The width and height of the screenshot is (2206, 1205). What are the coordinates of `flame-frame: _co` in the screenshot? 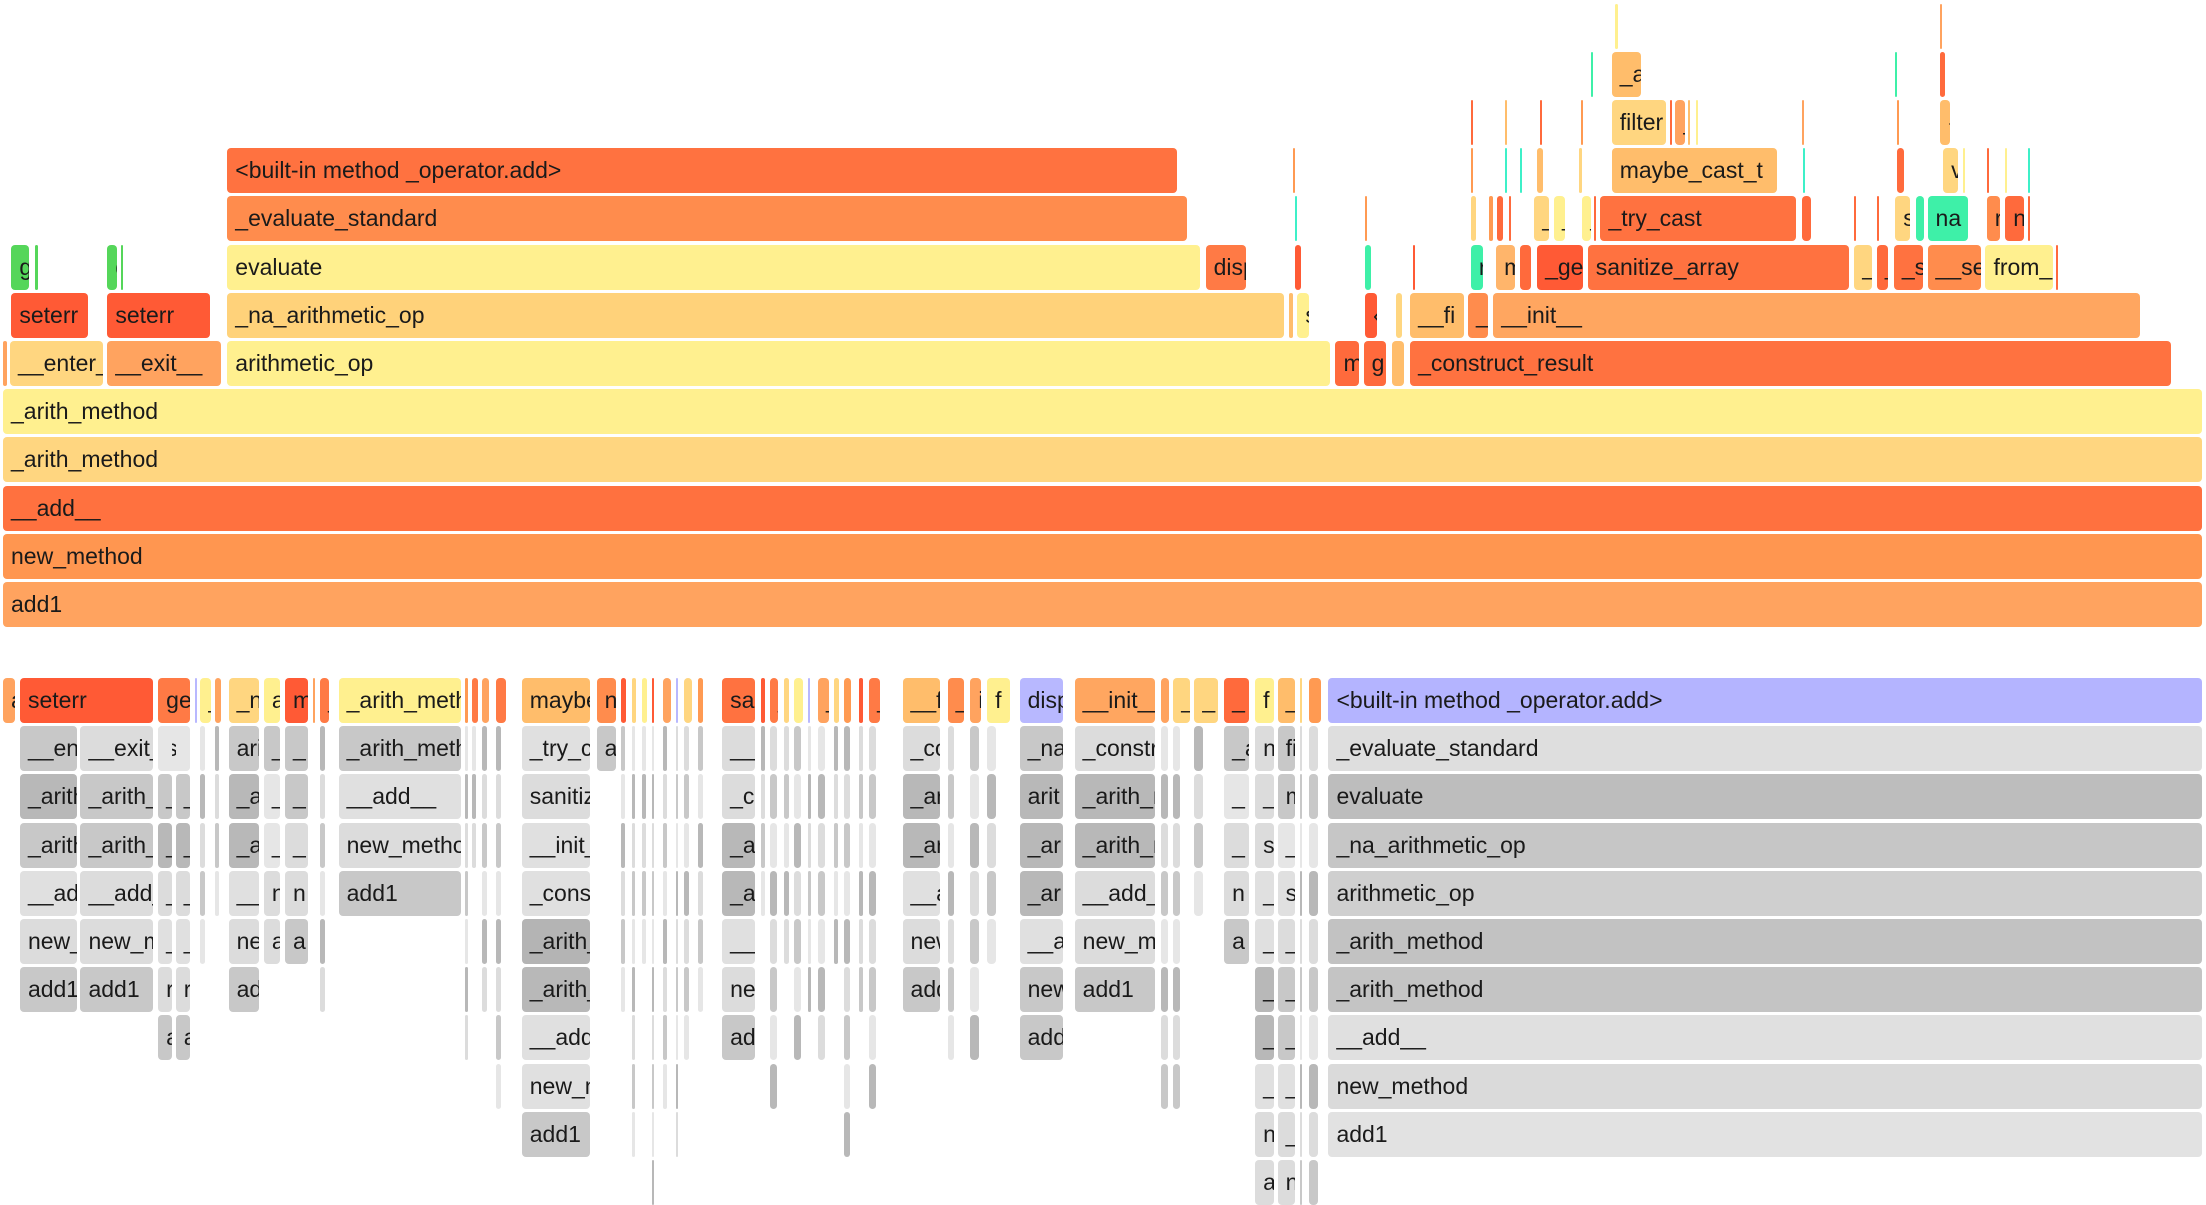 It's located at (921, 749).